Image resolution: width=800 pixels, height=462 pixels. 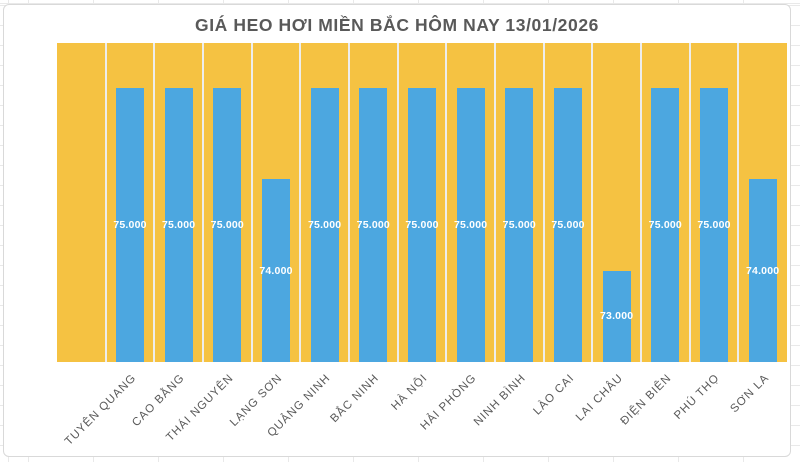 What do you see at coordinates (397, 25) in the screenshot?
I see `chart-title: GIÁ HEO HƠI MIỀN BẮC HÔM NAY 13/01/2026` at bounding box center [397, 25].